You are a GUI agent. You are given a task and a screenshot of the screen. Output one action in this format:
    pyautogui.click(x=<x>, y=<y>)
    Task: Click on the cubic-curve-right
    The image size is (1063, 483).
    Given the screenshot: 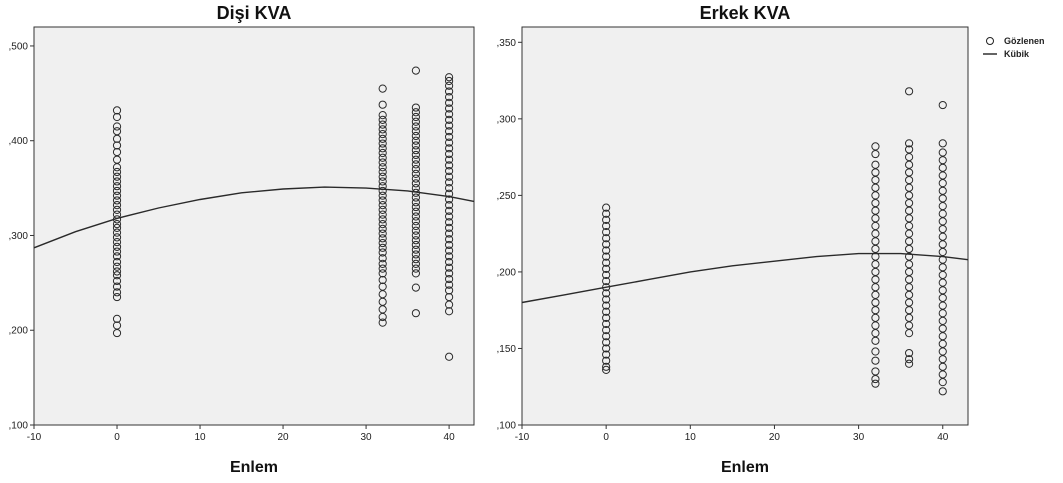 What is the action you would take?
    pyautogui.click(x=745, y=278)
    